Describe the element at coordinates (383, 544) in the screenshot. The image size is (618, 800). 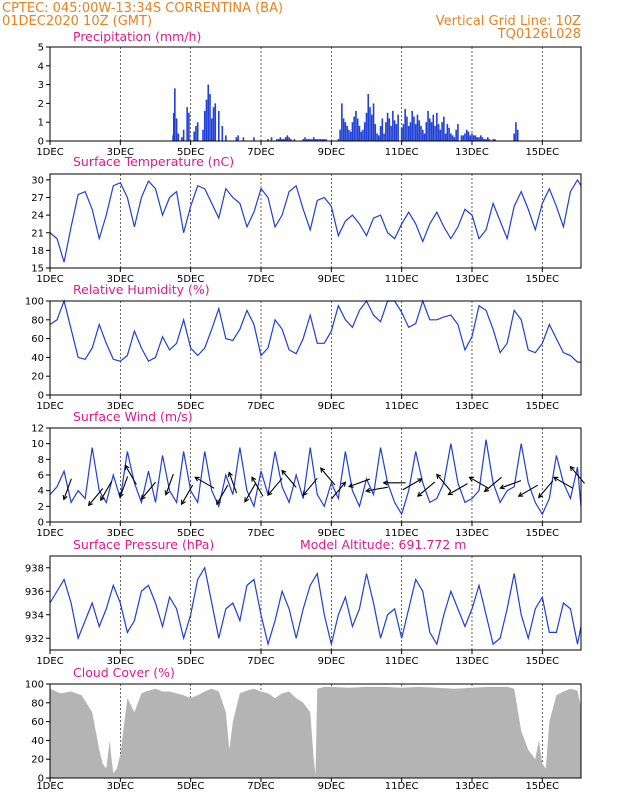
I see `pres-subtitle: Model Altitude: 691.772 m` at that location.